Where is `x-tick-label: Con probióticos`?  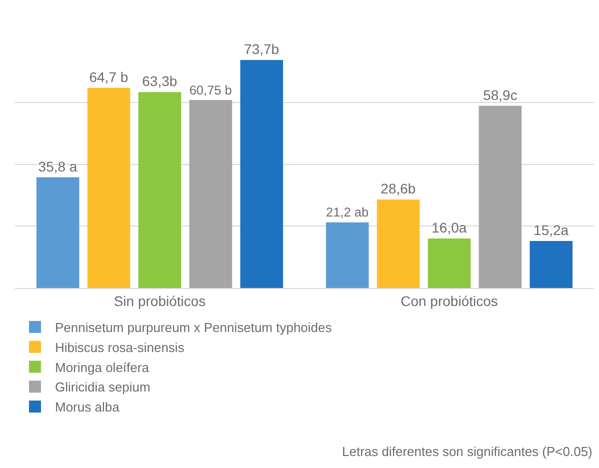
x-tick-label: Con probióticos is located at coordinates (449, 300).